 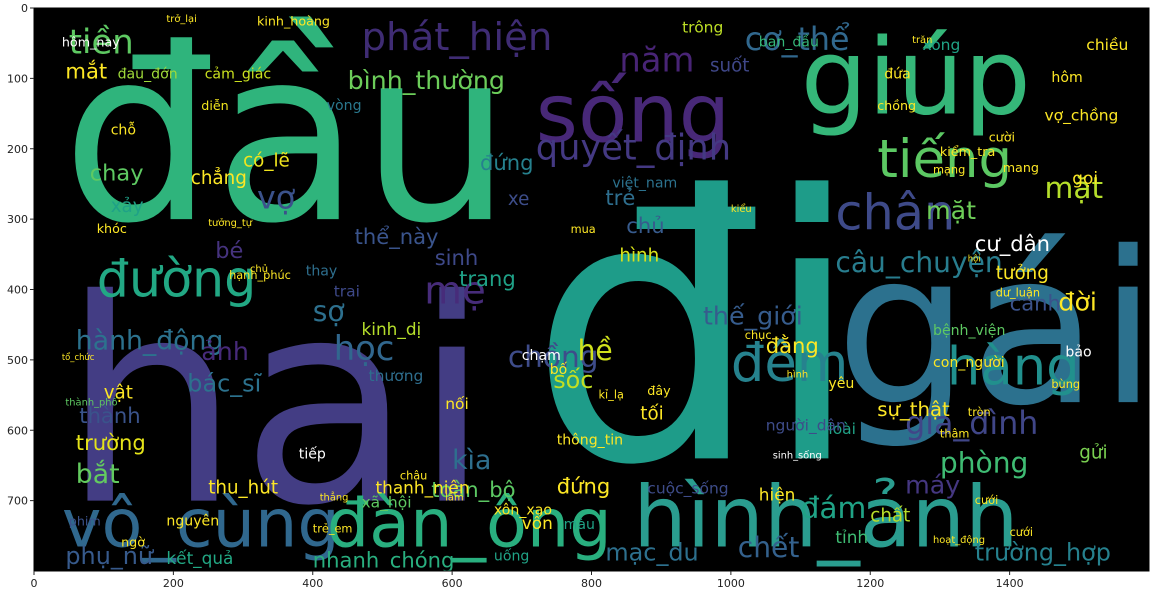 I want to click on y-tick-label: 0, so click(x=24, y=8).